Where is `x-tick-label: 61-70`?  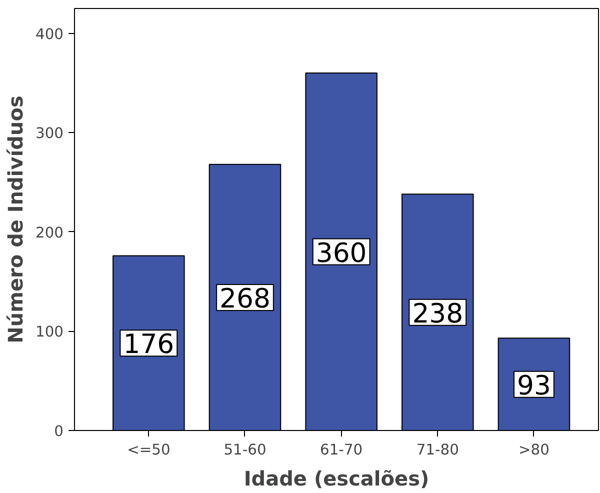
x-tick-label: 61-70 is located at coordinates (341, 450).